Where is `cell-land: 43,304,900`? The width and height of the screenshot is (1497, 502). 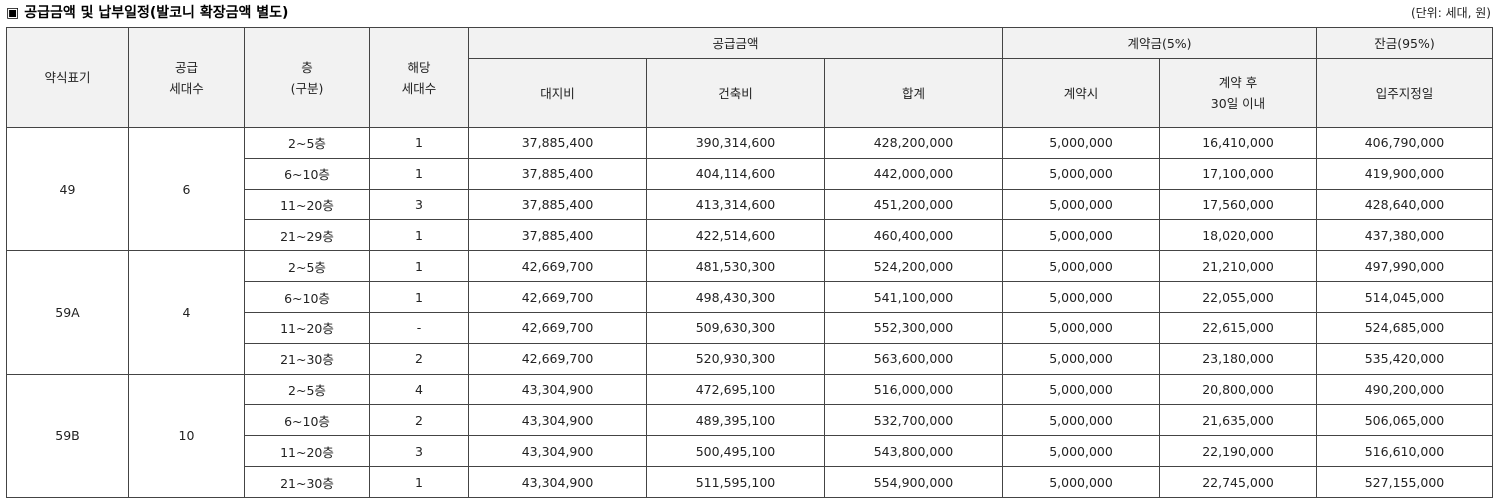
cell-land: 43,304,900 is located at coordinates (557, 389).